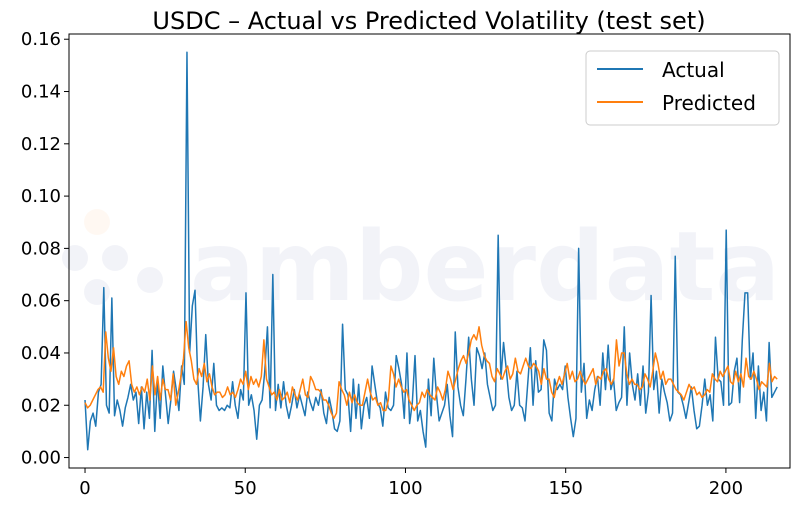  I want to click on y-tick-label: 0.16, so click(41, 39).